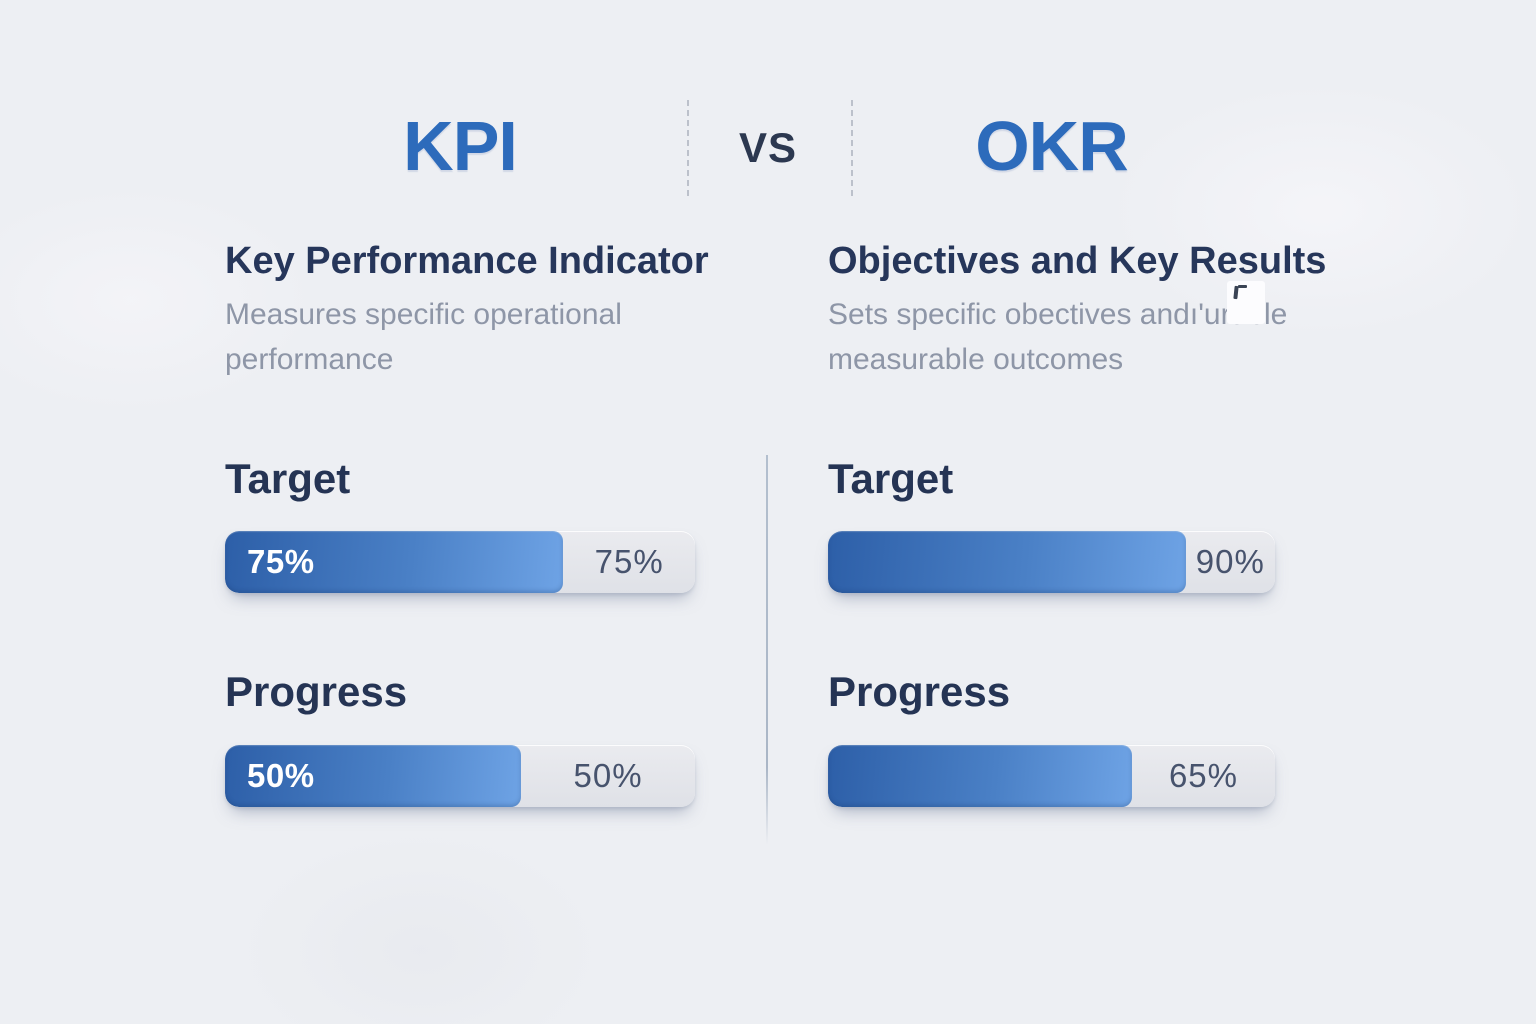 Image resolution: width=1536 pixels, height=1024 pixels. What do you see at coordinates (1246, 302) in the screenshot?
I see `image-artifact-patch` at bounding box center [1246, 302].